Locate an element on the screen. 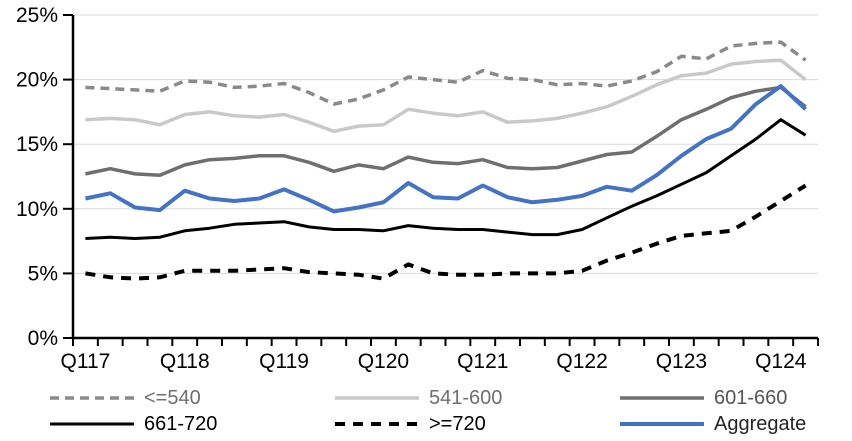 The image size is (852, 441). y-axis-label: 25% is located at coordinates (37, 15).